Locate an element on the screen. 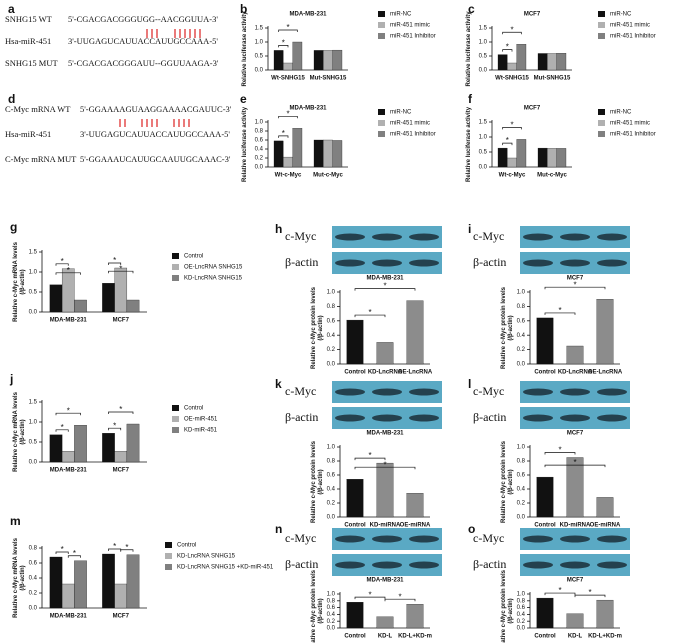  y-axis-label-line: Relative luciferase activity is located at coordinates (469, 49).